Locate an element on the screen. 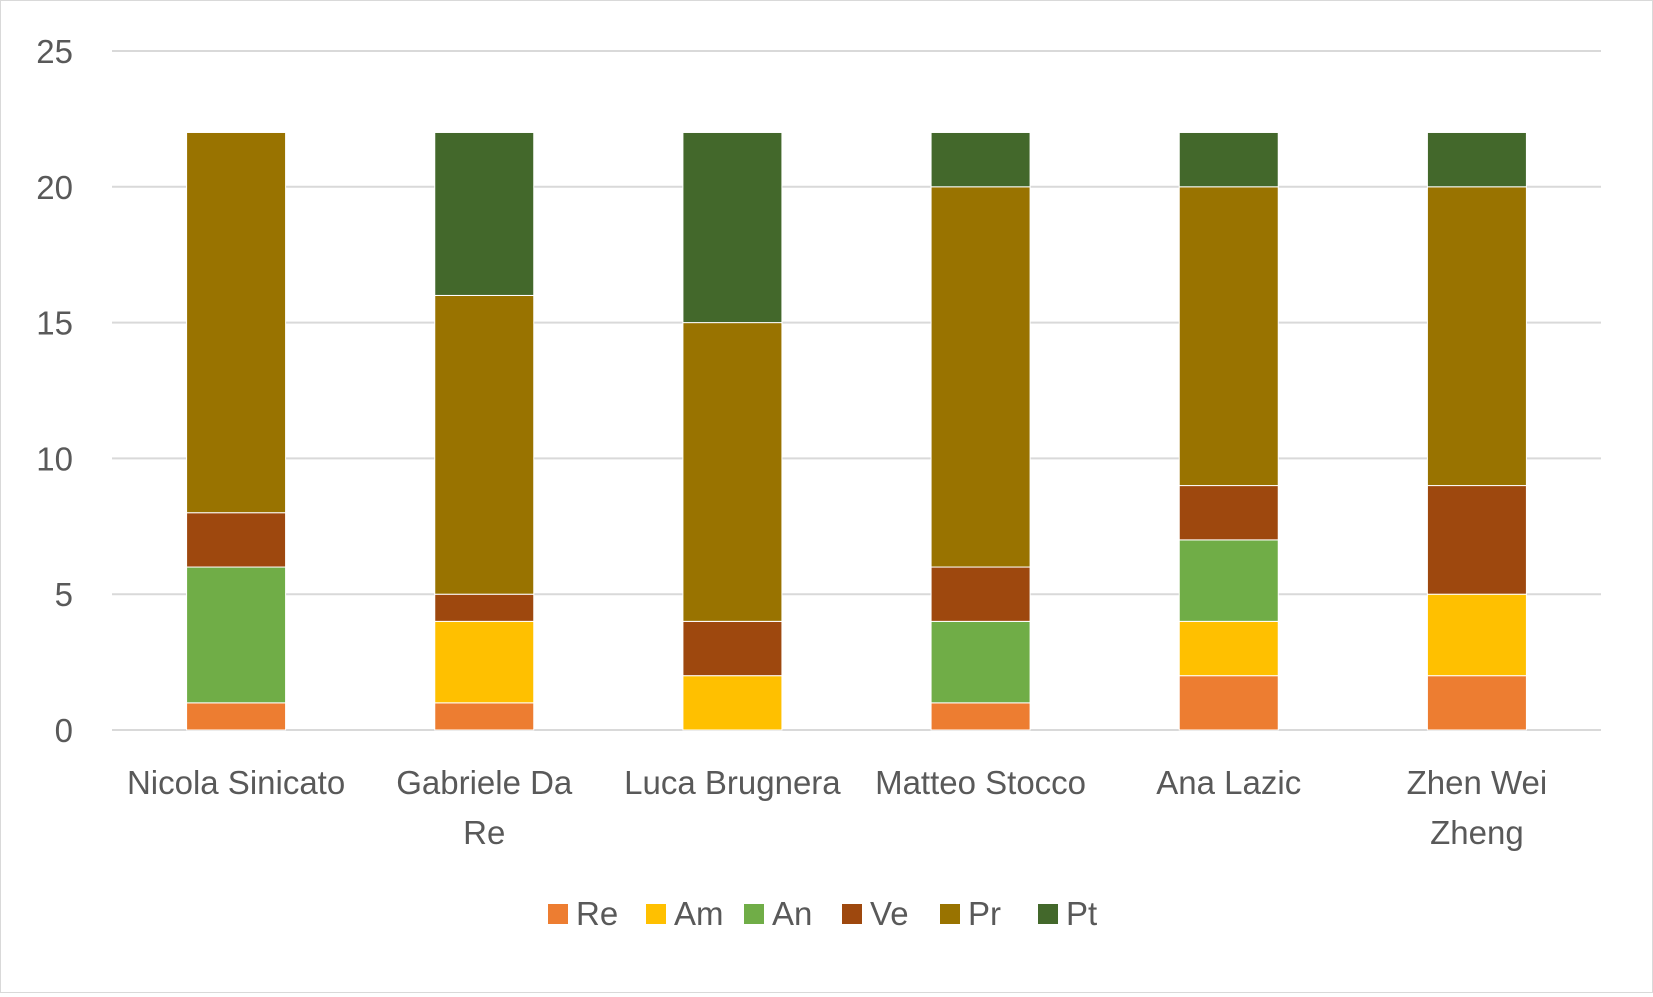 The width and height of the screenshot is (1653, 997). legend-label: Am is located at coordinates (699, 913).